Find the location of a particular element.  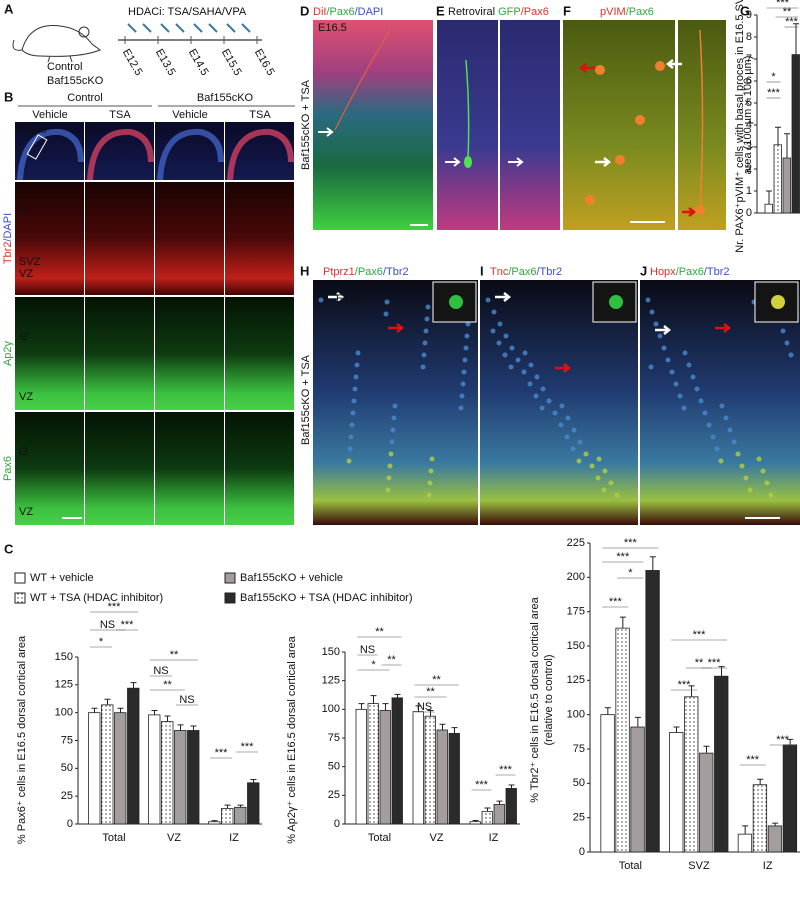

legend-swatch is located at coordinates (230, 578).